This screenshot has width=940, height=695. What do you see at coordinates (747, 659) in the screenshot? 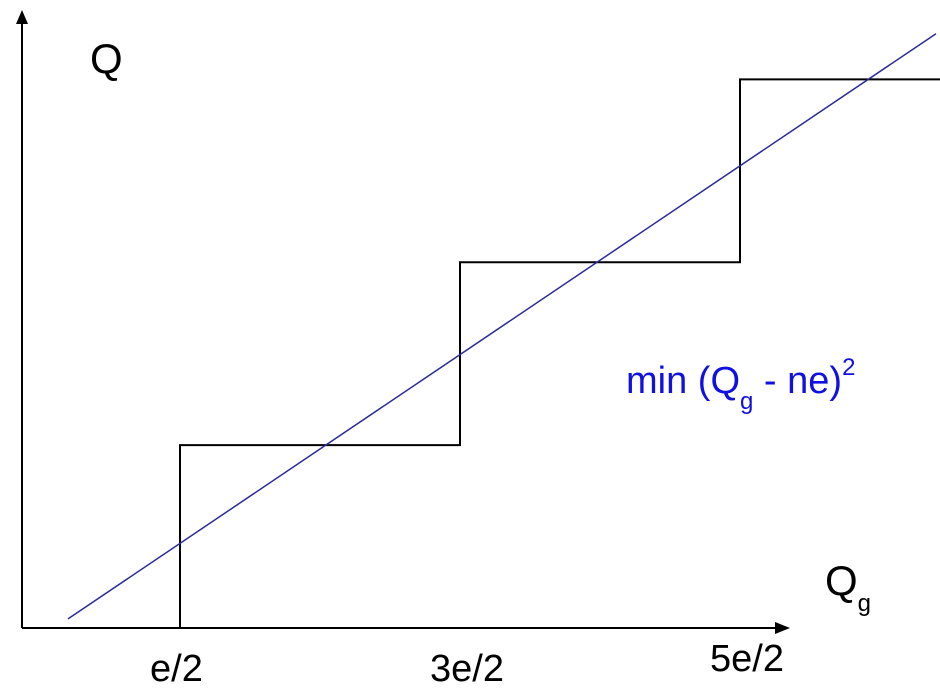
I see `x-tick-label: 5e/2` at bounding box center [747, 659].